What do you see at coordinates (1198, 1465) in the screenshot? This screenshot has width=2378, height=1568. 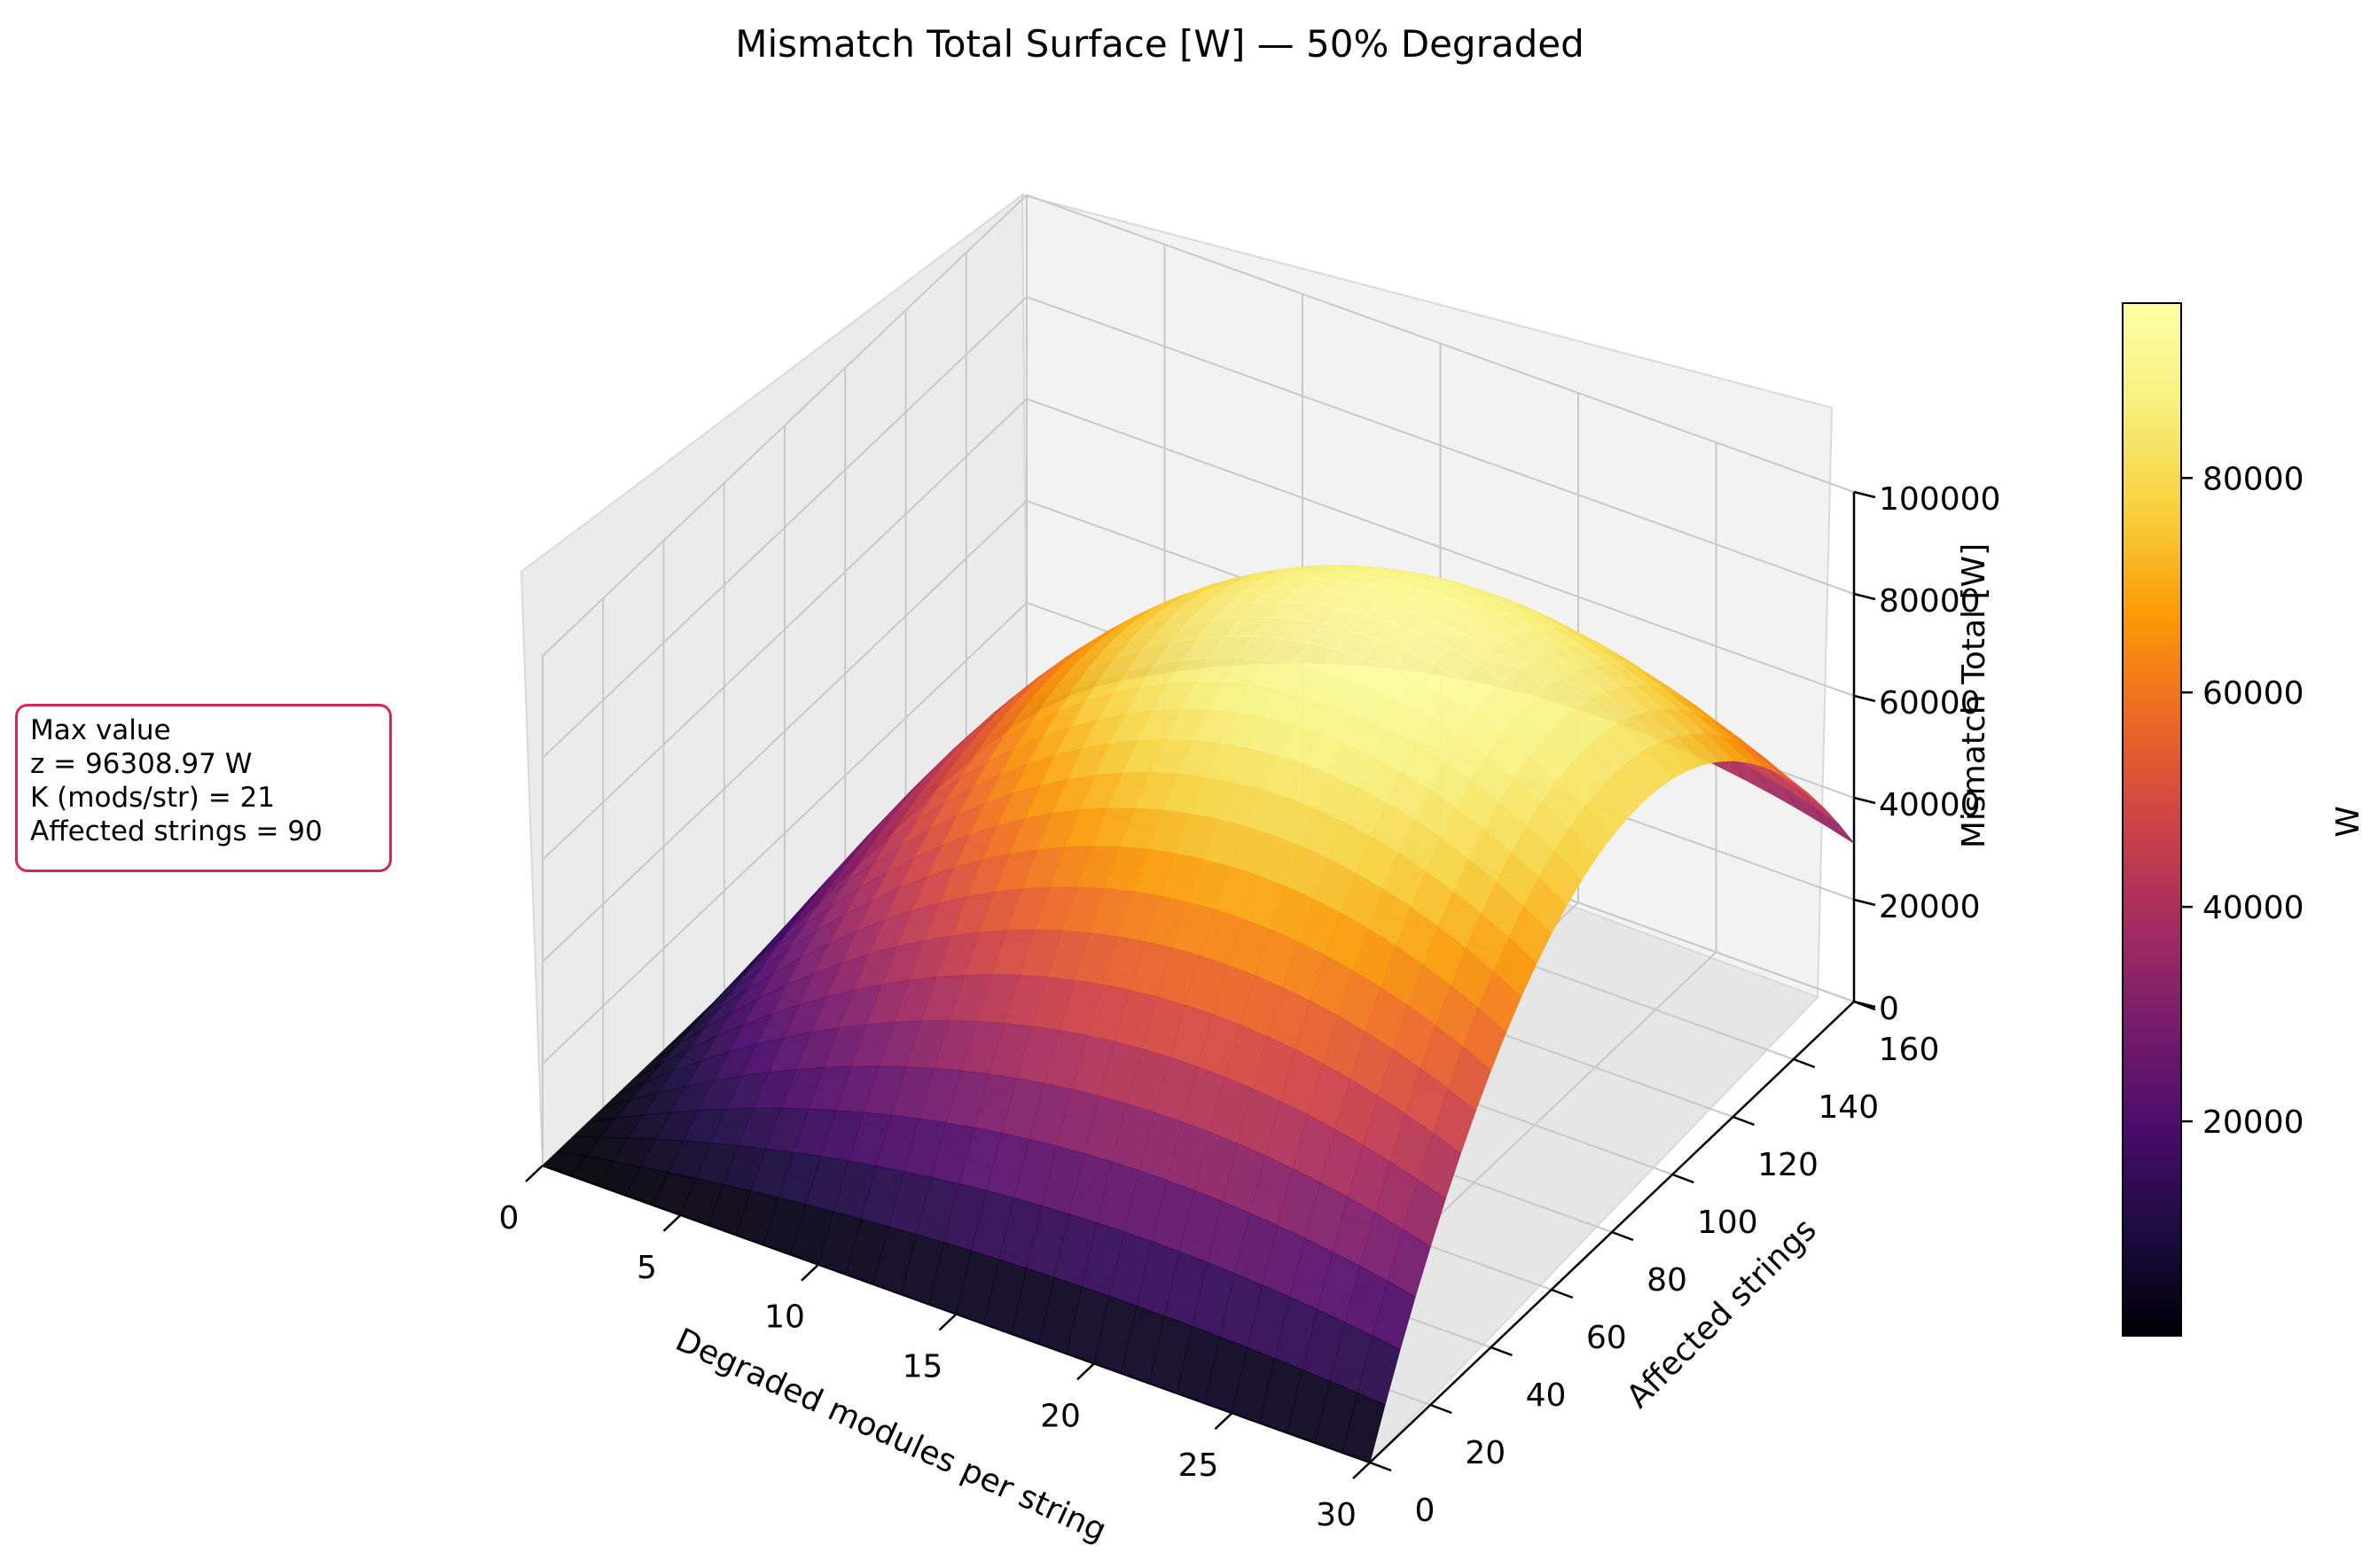 I see `x-tick-label: 25` at bounding box center [1198, 1465].